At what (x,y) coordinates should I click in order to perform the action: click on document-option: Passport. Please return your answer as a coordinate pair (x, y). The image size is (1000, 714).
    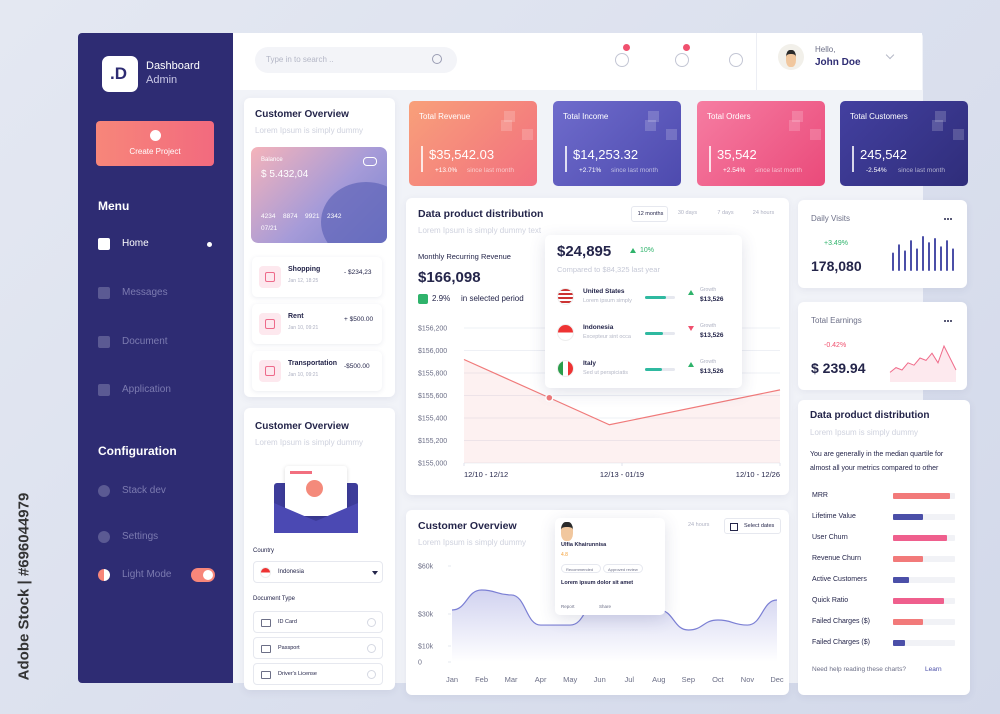
    Looking at the image, I should click on (318, 648).